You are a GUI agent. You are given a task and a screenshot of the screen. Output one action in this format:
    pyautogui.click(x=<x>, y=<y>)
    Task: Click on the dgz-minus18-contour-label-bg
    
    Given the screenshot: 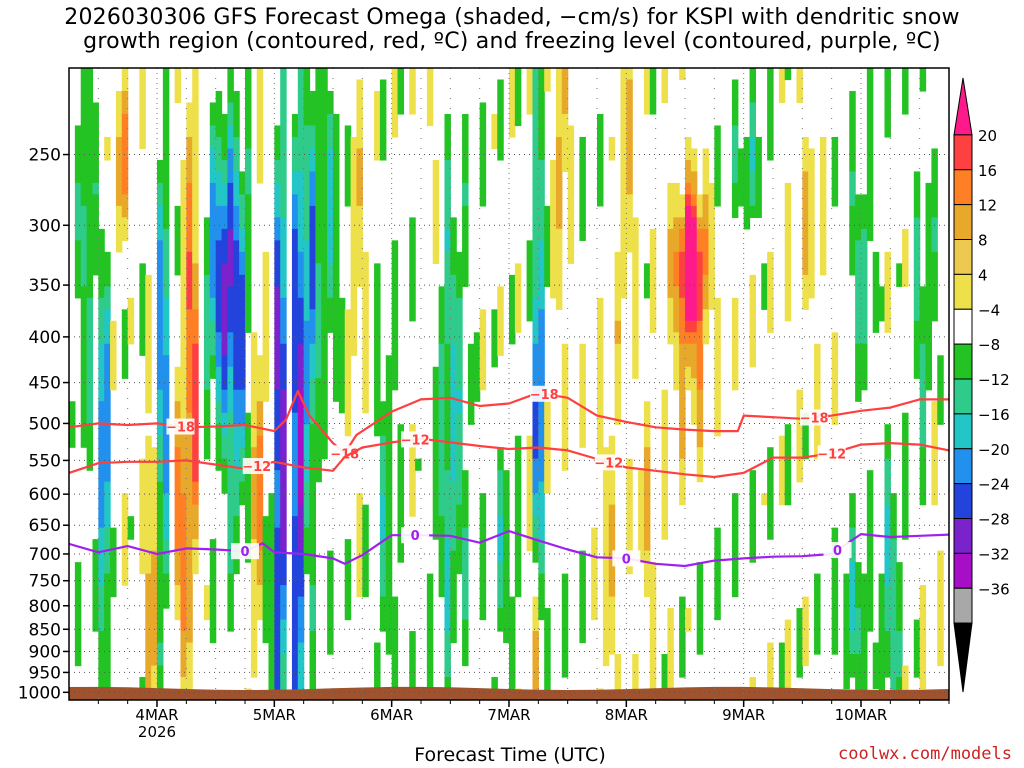 What is the action you would take?
    pyautogui.click(x=544, y=393)
    